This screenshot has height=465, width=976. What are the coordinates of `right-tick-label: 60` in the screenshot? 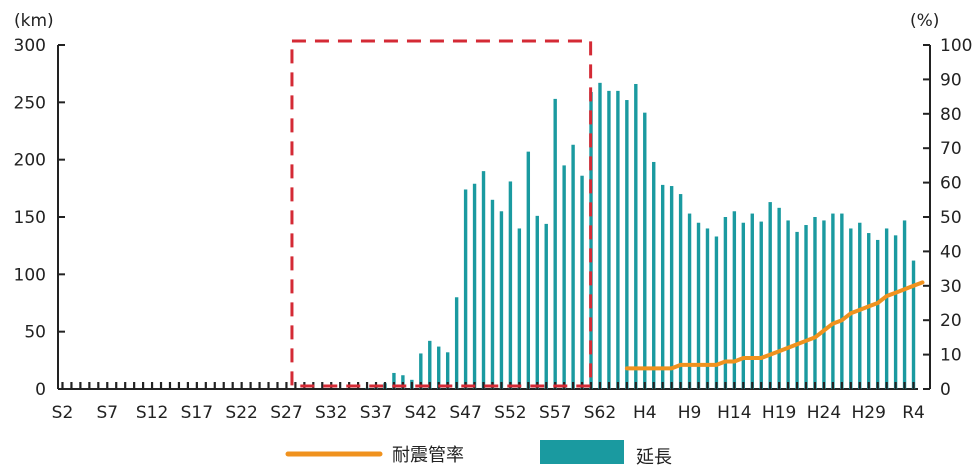 It's located at (951, 184).